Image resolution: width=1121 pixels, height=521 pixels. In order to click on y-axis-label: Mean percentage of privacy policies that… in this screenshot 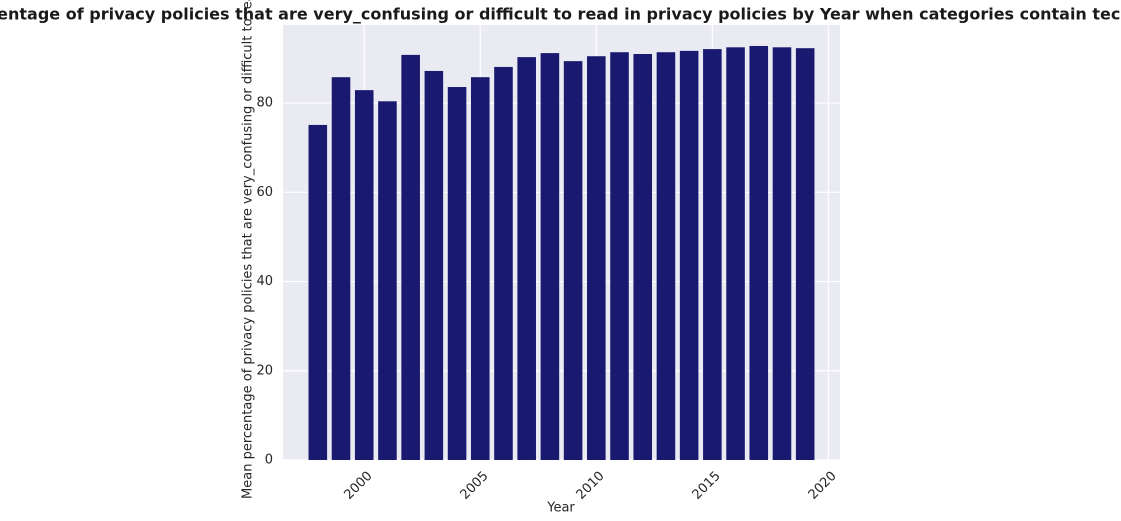, I will do `click(248, 249)`.